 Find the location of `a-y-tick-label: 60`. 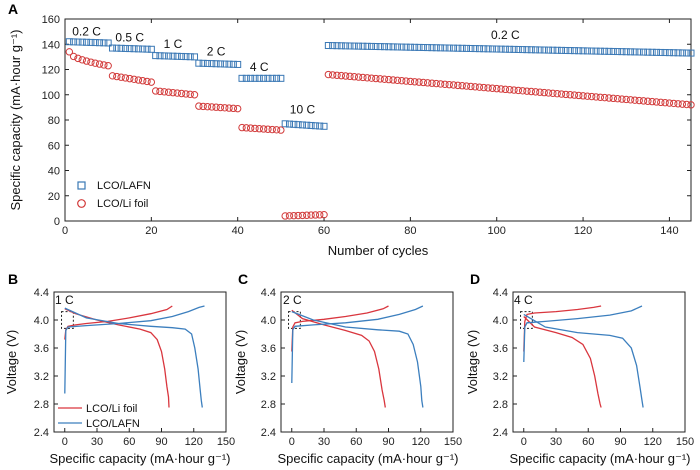

a-y-tick-label: 60 is located at coordinates (54, 146).